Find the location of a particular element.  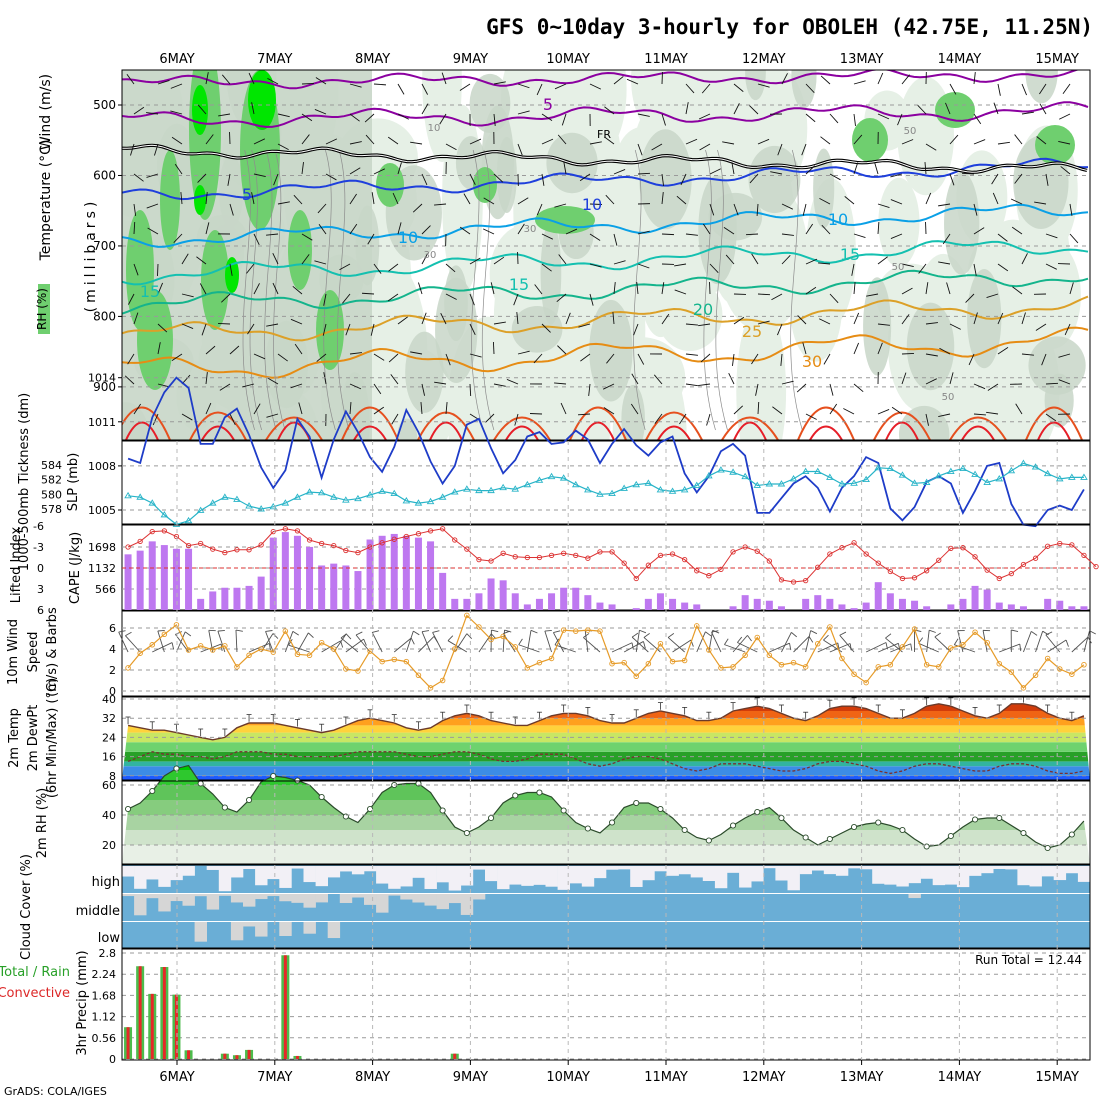

wind-title-line1: 10m Wind is located at coordinates (13, 652).